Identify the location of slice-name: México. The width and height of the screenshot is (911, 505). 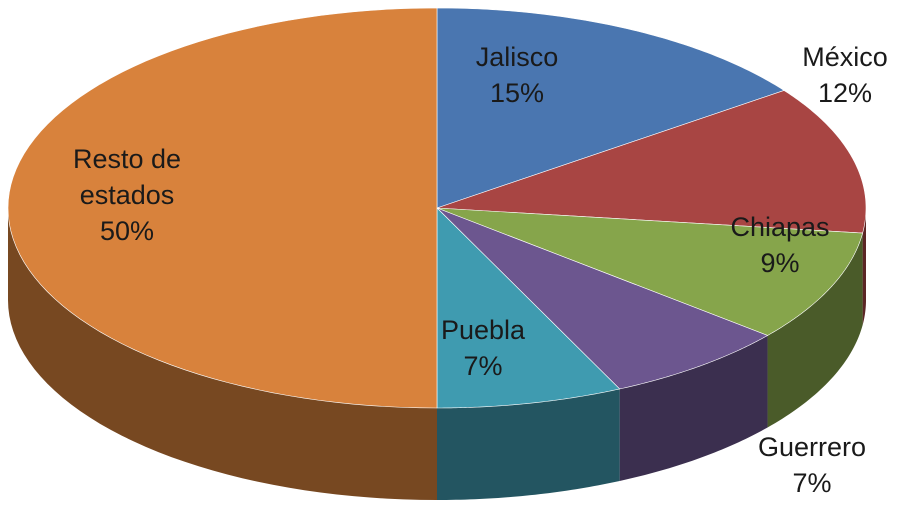
(845, 57).